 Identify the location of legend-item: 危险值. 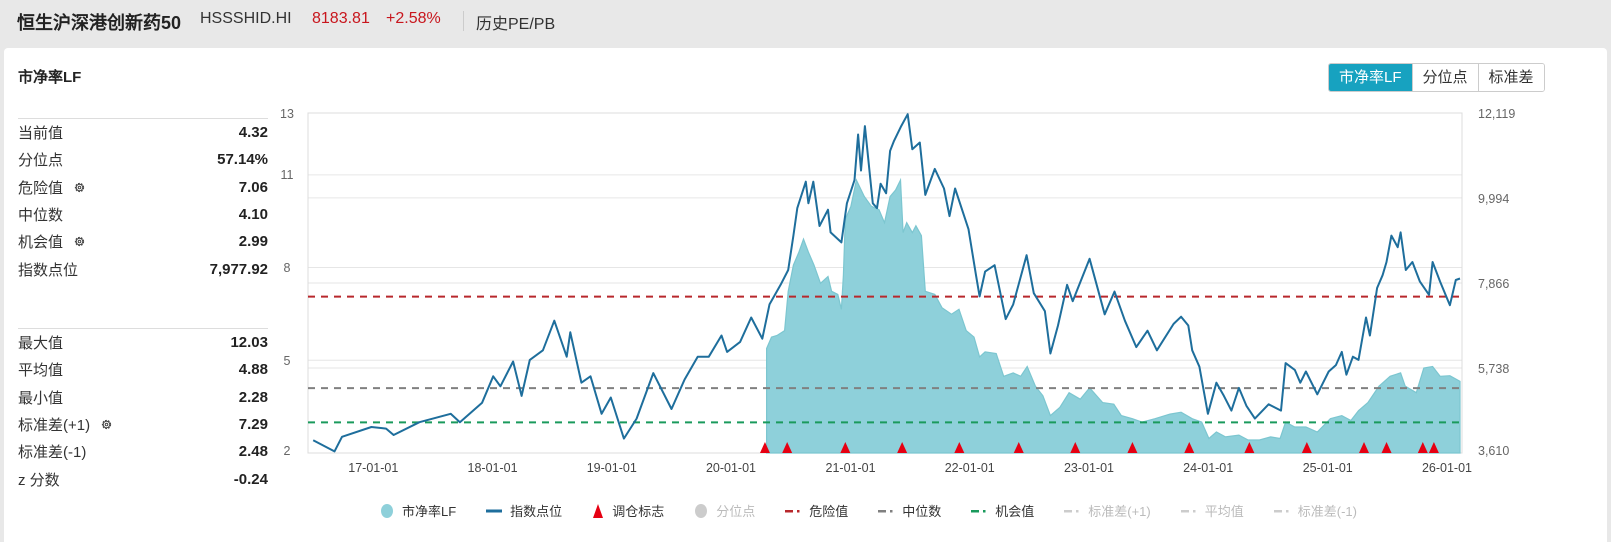
(816, 510).